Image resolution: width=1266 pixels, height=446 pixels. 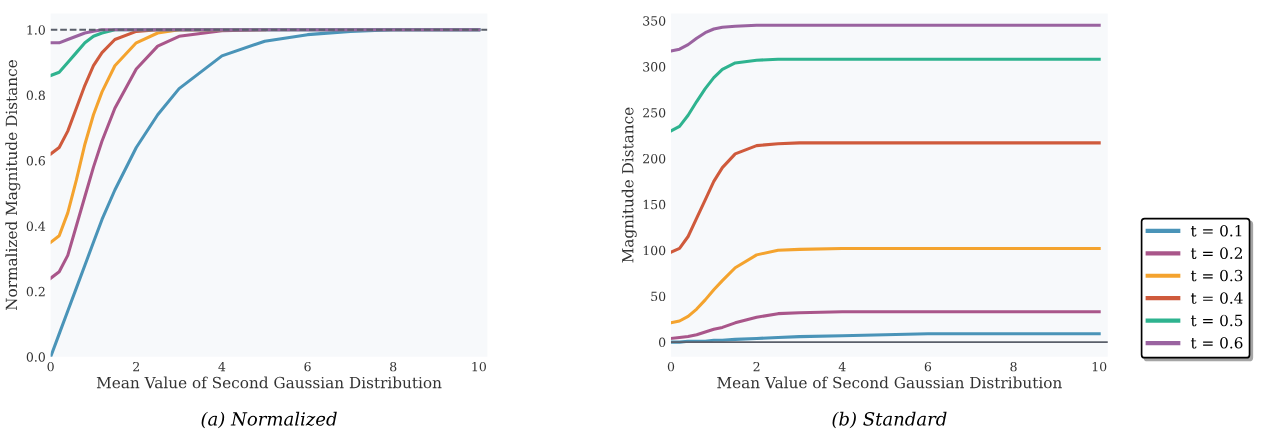 I want to click on y-tick-label: 1.0, so click(x=36, y=30).